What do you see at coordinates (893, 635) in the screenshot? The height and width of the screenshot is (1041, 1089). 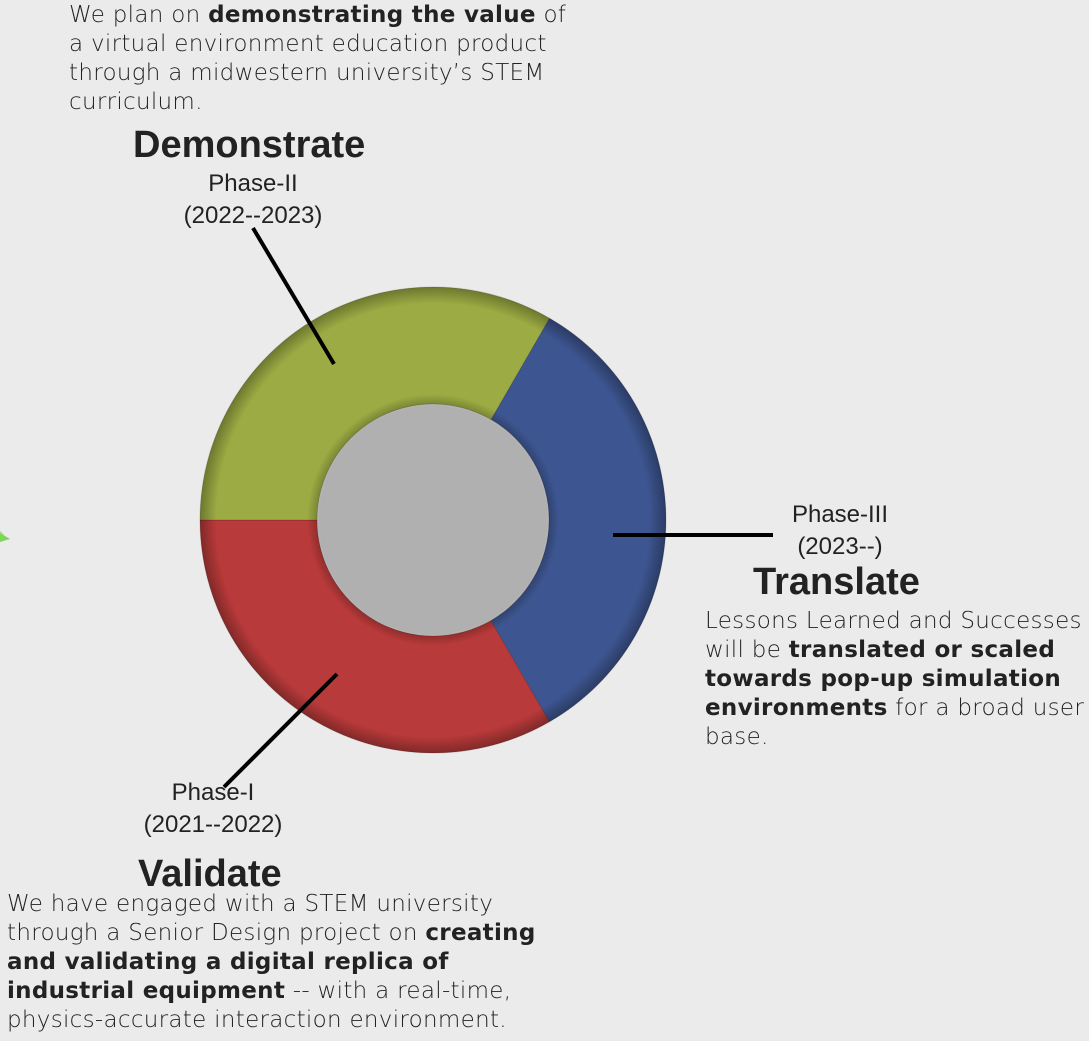 I see `translate-text-1: Lessons Learned and Successes will be` at bounding box center [893, 635].